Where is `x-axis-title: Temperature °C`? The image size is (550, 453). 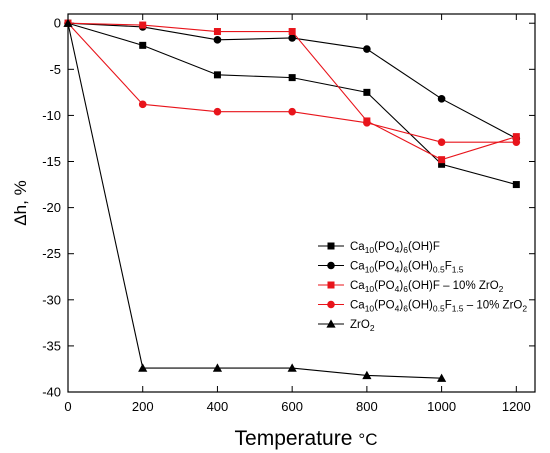
x-axis-title: Temperature °C is located at coordinates (306, 438).